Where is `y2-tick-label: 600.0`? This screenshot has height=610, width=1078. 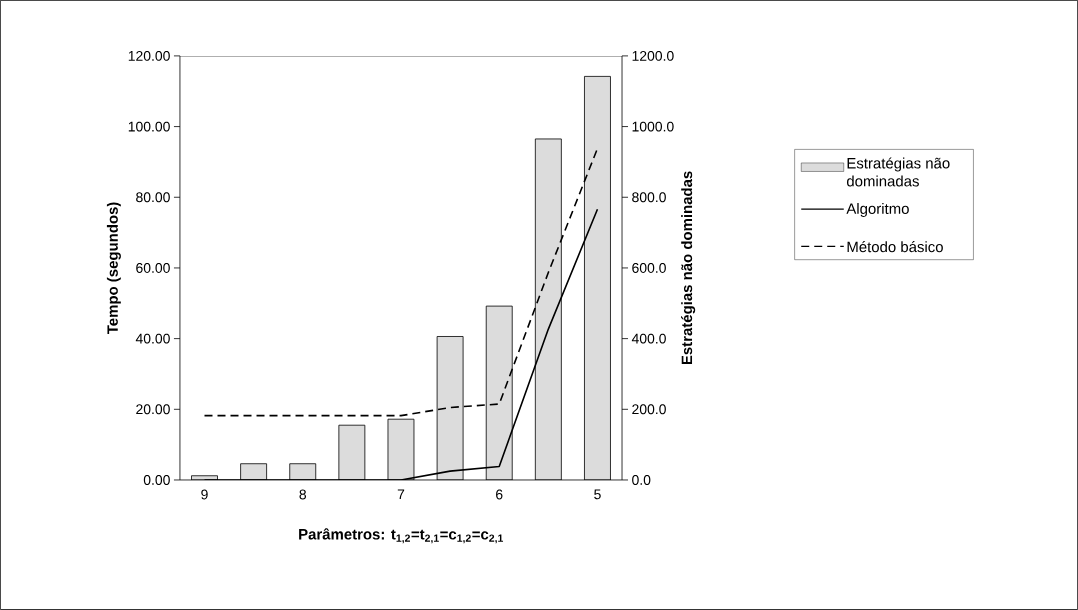 y2-tick-label: 600.0 is located at coordinates (649, 268).